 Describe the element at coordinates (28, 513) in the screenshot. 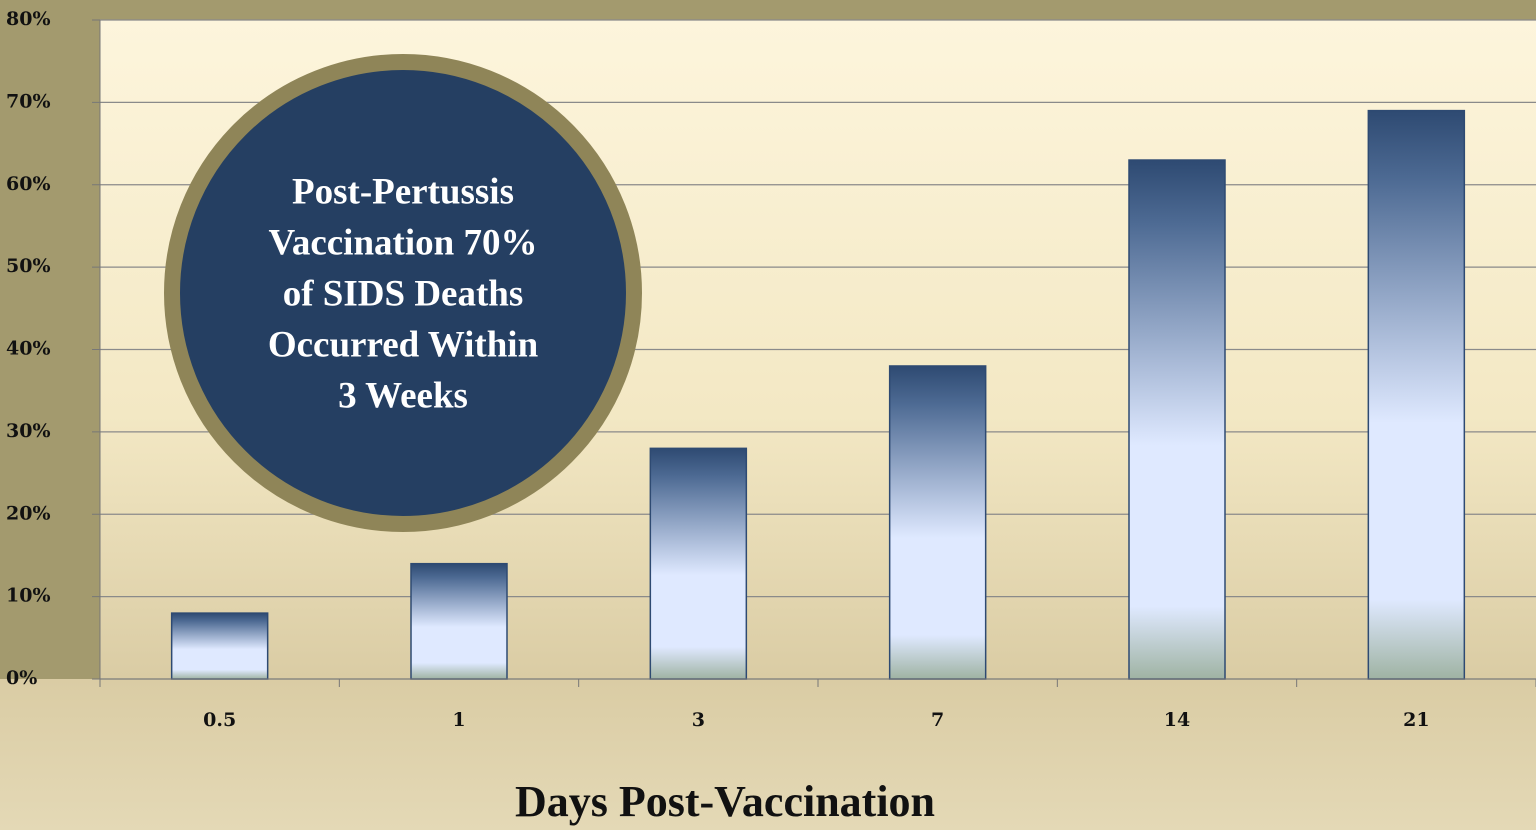

I see `y-tick-label: 20%` at that location.